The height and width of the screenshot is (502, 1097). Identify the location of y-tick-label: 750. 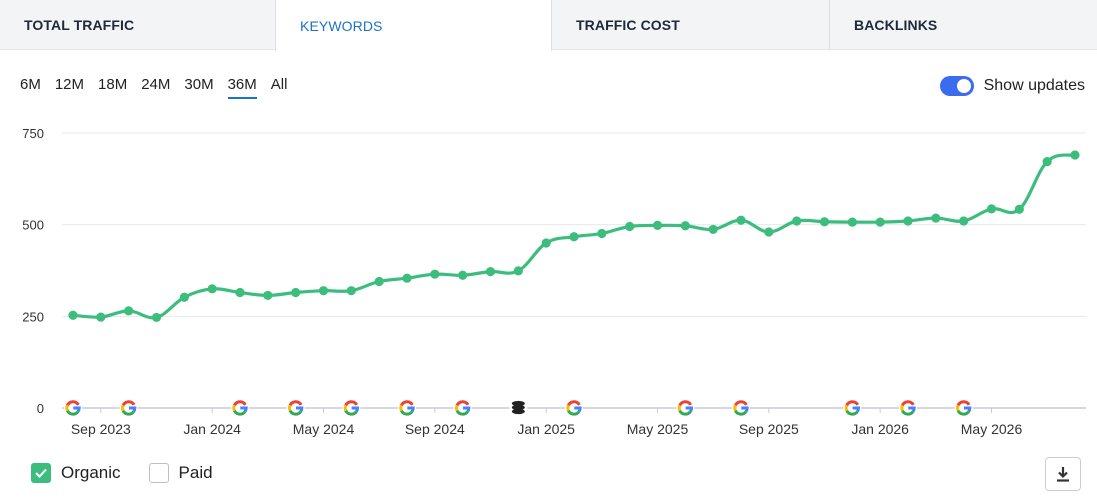
(33, 133).